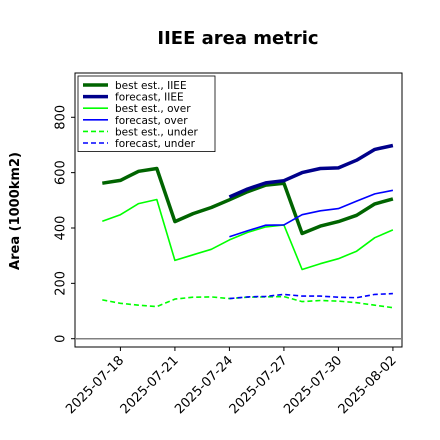 The image size is (440, 440). What do you see at coordinates (157, 132) in the screenshot?
I see `legend-label: best est., under` at bounding box center [157, 132].